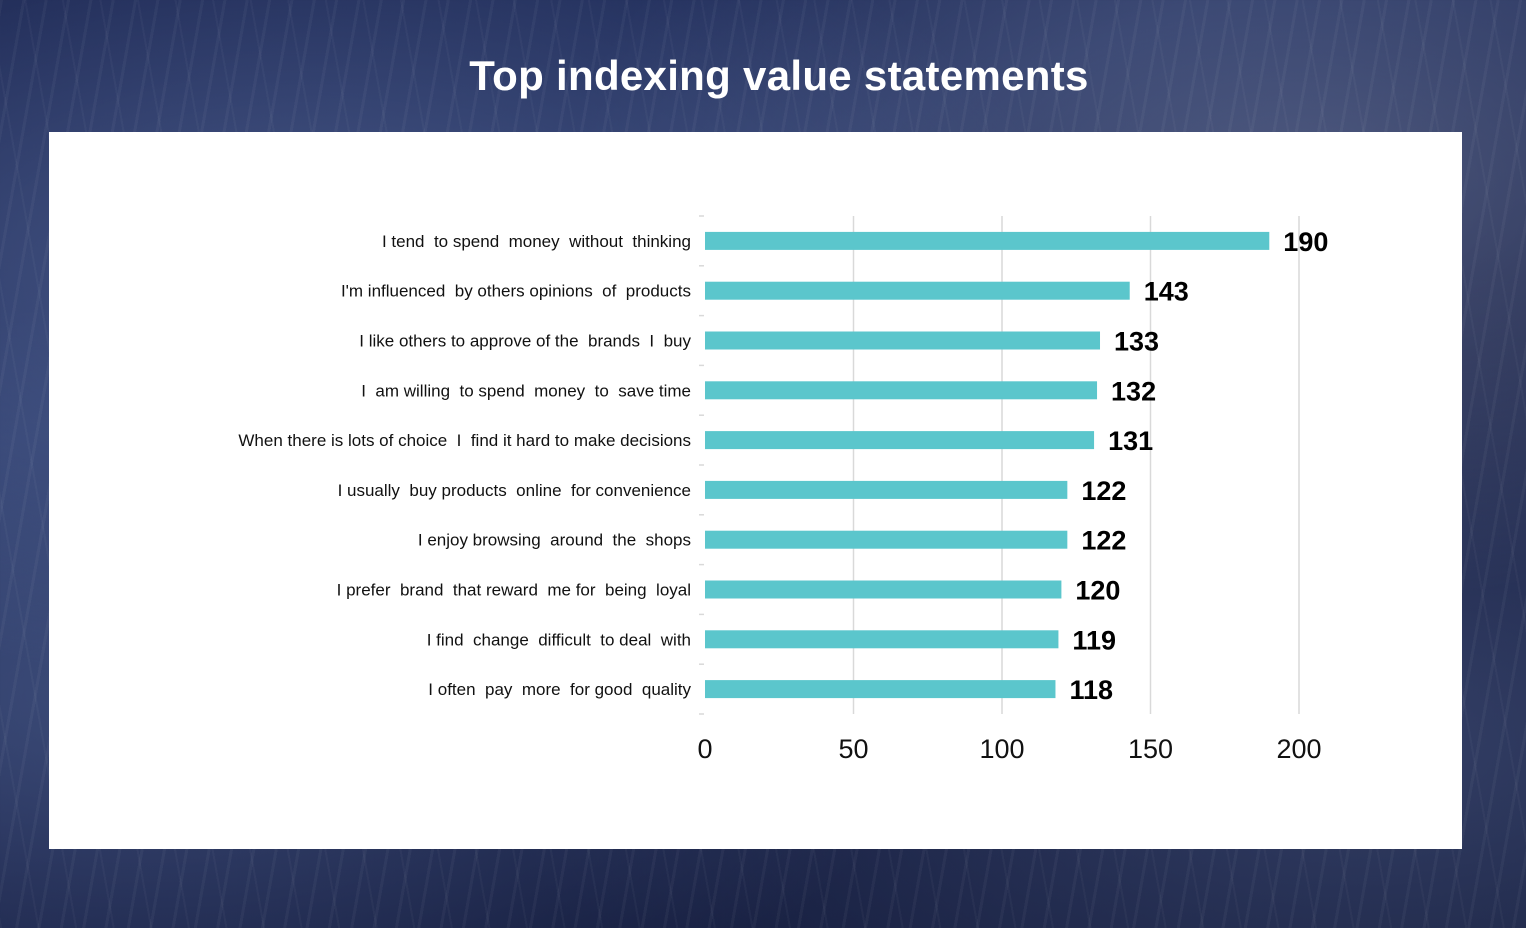  What do you see at coordinates (1094, 640) in the screenshot?
I see `value-label: 119` at bounding box center [1094, 640].